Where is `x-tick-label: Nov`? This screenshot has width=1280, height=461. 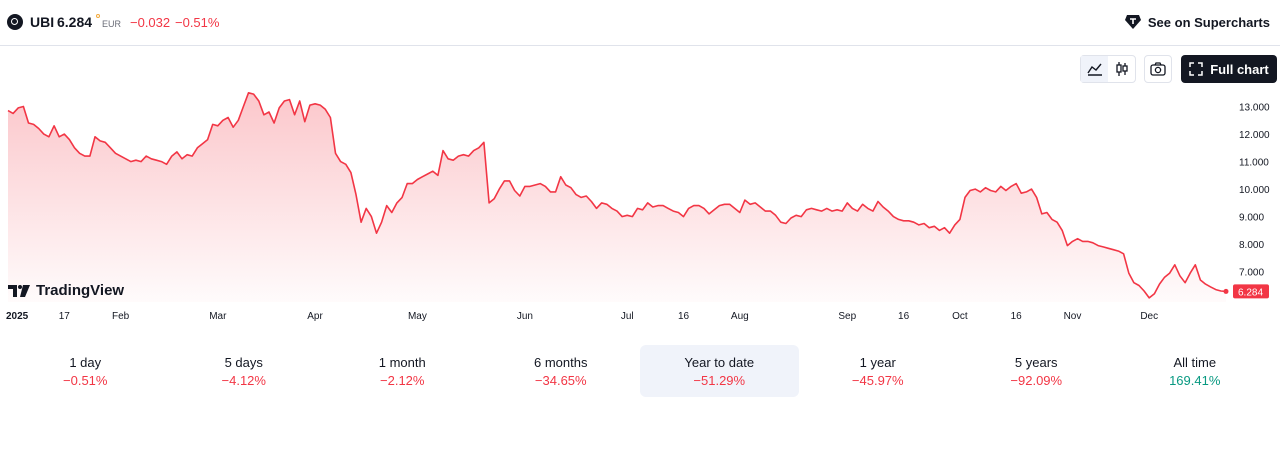
x-tick-label: Nov is located at coordinates (1073, 316).